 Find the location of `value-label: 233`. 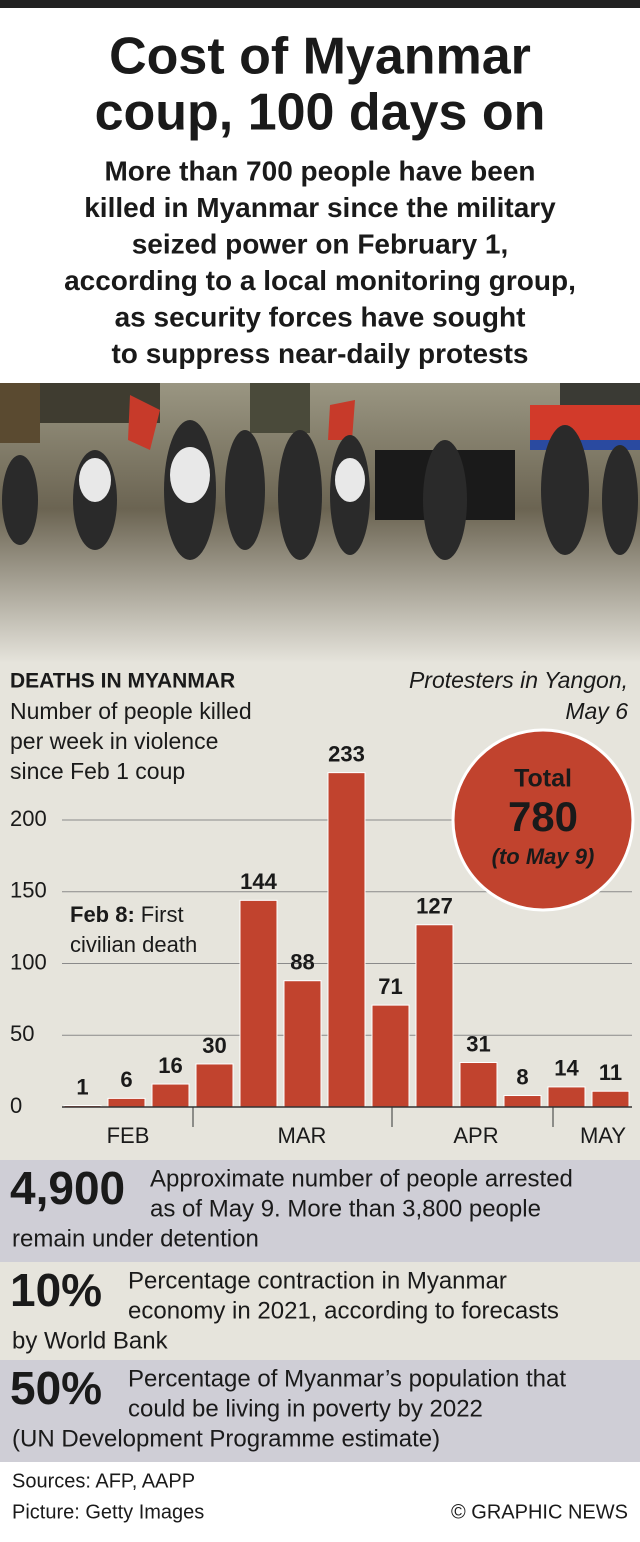

value-label: 233 is located at coordinates (346, 753).